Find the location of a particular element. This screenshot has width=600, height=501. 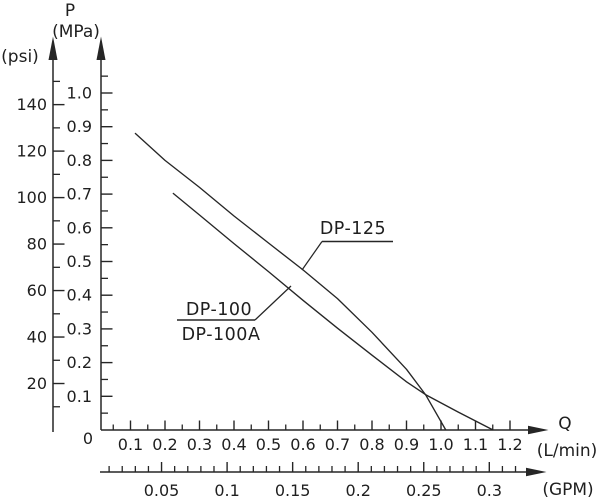

lmin-unit-label: (L/min) is located at coordinates (567, 451).